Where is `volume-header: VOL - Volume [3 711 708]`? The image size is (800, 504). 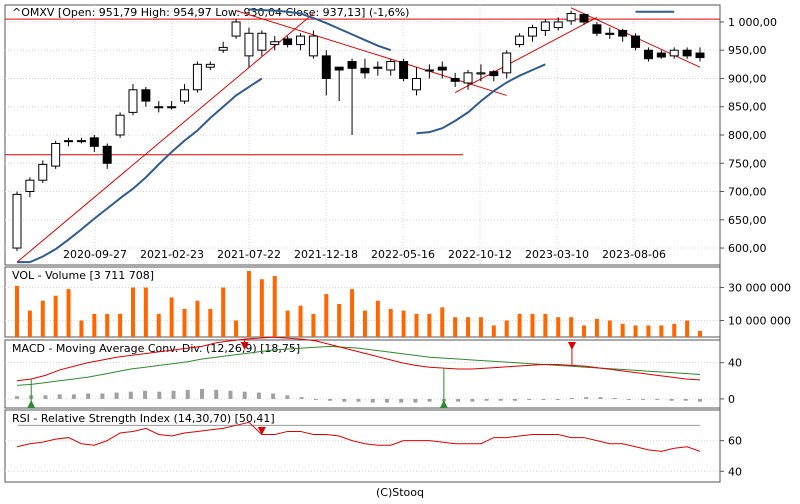 volume-header: VOL - Volume [3 711 708] is located at coordinates (83, 275).